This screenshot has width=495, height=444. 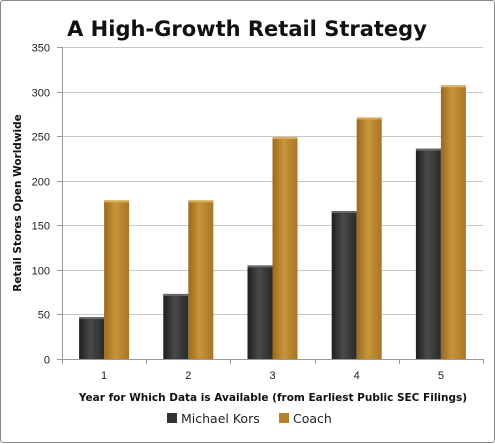 I want to click on y-tick-label: 250, so click(x=41, y=138).